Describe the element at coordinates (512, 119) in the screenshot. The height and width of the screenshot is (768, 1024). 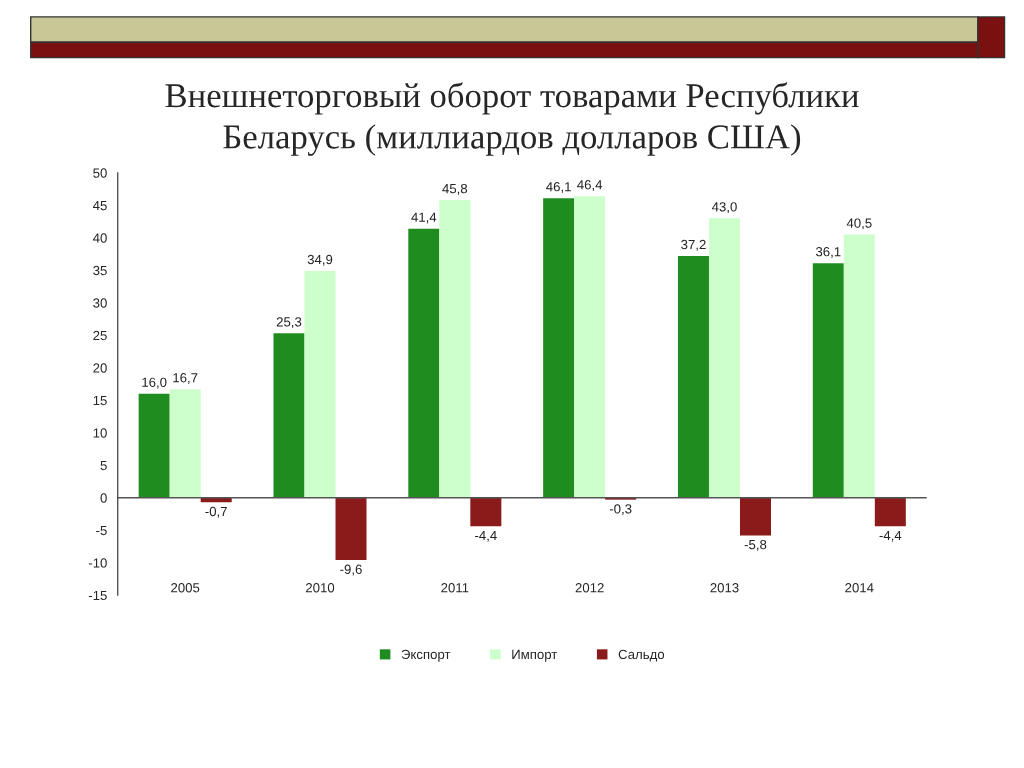
I see `chart-title: Внешнеторговый оборот товарами Республики Беларусь (миллиардов долларов США)` at that location.